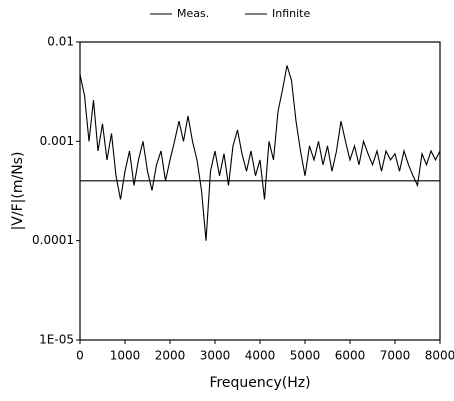 This screenshot has height=401, width=454. What do you see at coordinates (193, 13) in the screenshot?
I see `legend-label: Meas.` at bounding box center [193, 13].